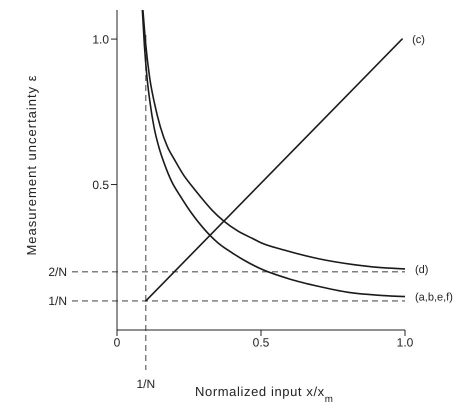 This screenshot has height=413, width=475. Describe the element at coordinates (117, 343) in the screenshot. I see `x-tick-label: 0` at that location.